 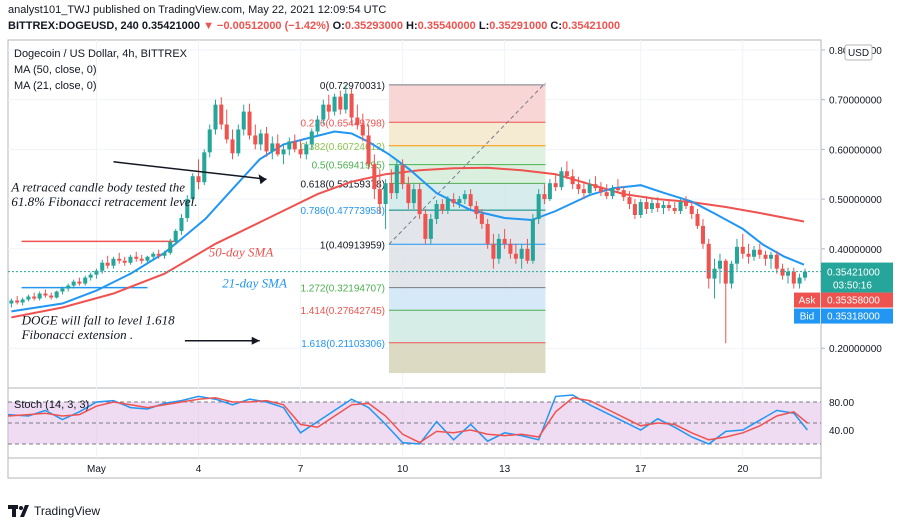 I want to click on stoch-tick-label: 80.00, so click(x=841, y=403).